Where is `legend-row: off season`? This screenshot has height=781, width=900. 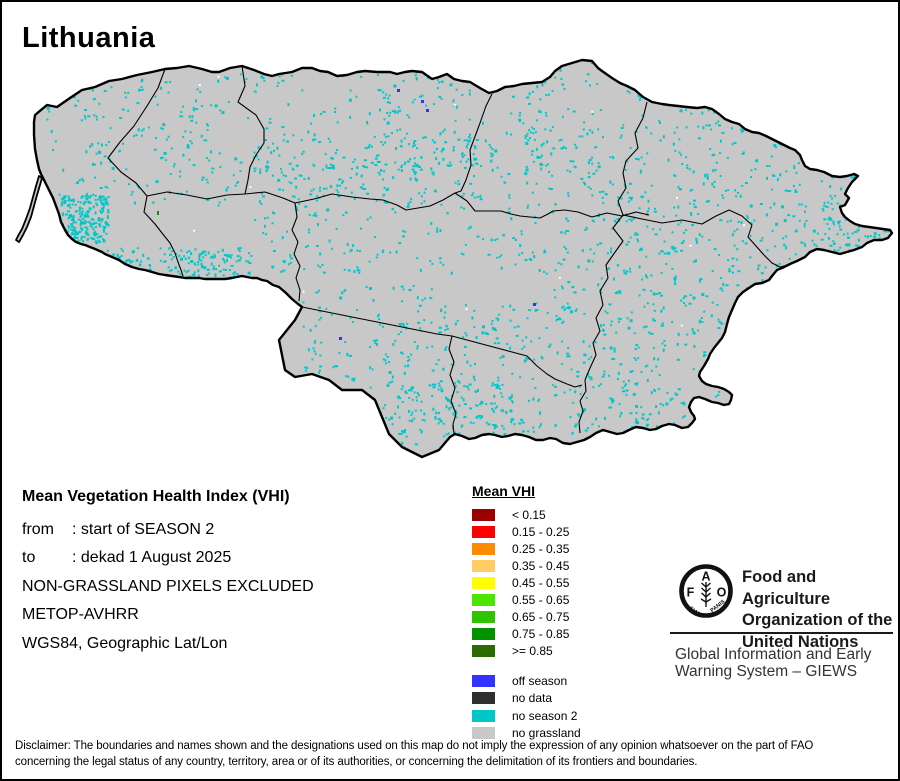
legend-row: off season is located at coordinates (526, 681).